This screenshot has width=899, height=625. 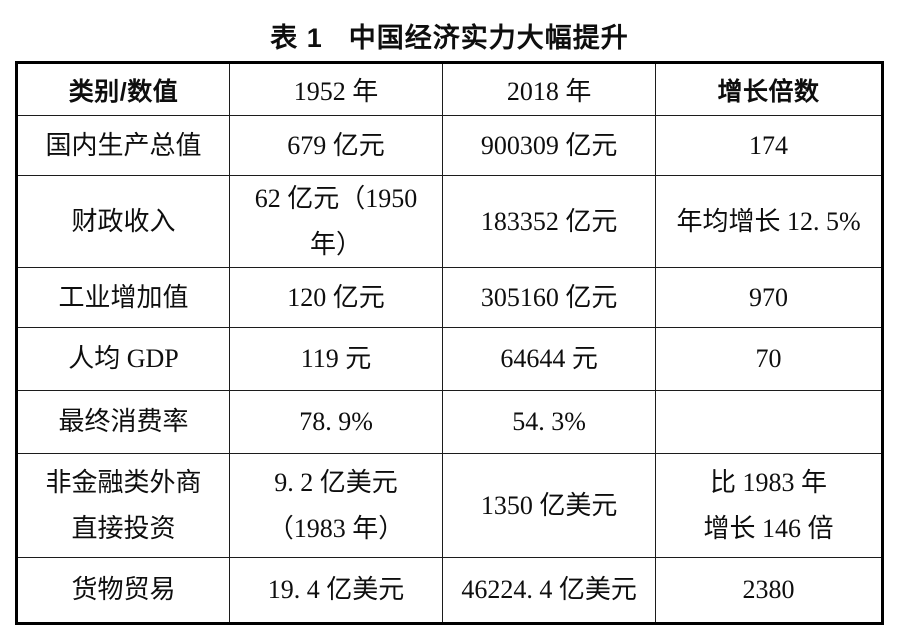 I want to click on cell-category: 工业增加值, so click(x=123, y=297).